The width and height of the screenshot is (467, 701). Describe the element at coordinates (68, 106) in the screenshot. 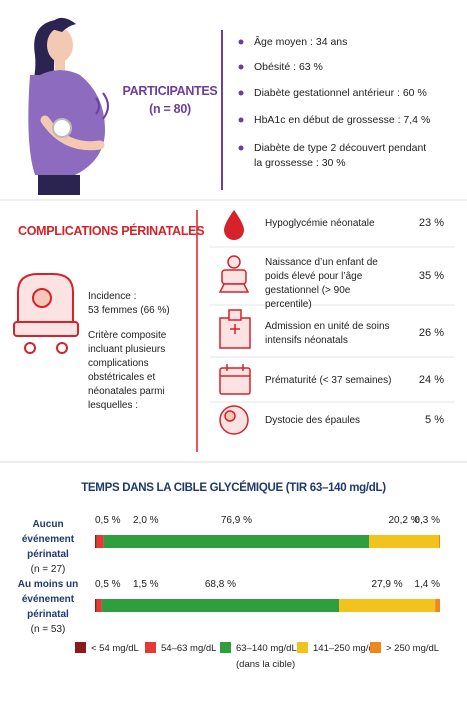

I see `woman-illustration` at that location.